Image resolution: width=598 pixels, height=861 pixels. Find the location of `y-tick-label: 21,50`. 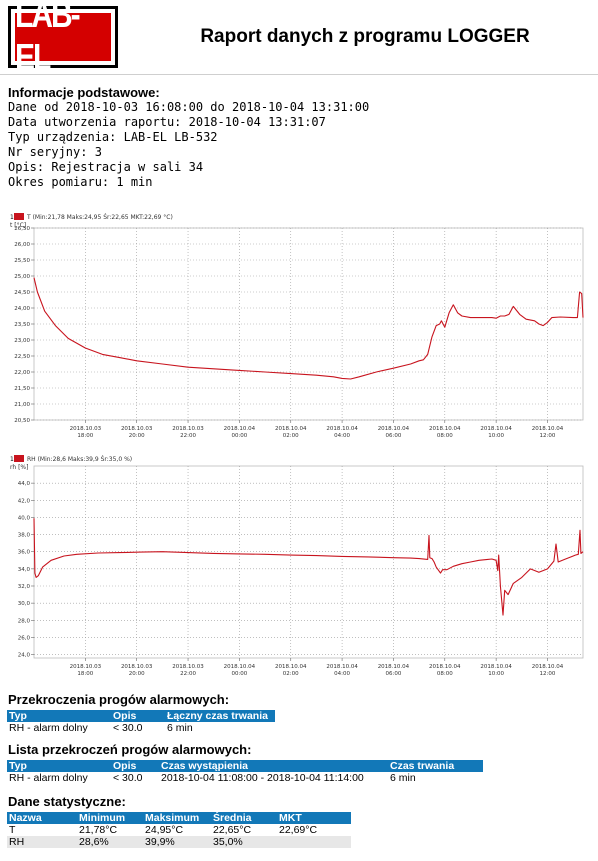

y-tick-label: 21,50 is located at coordinates (22, 389).